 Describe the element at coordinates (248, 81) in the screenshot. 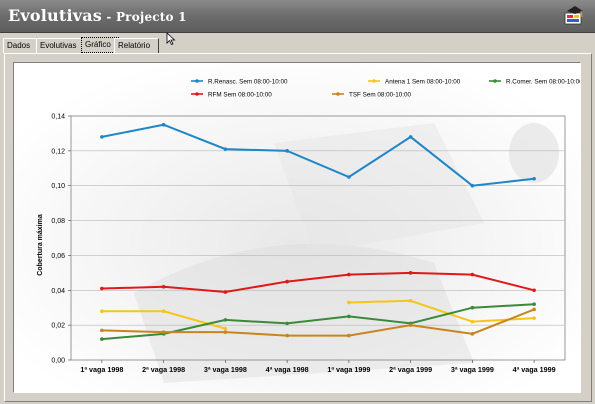

I see `legend-label: R.Renasc. Sem 08:00-10:00` at that location.